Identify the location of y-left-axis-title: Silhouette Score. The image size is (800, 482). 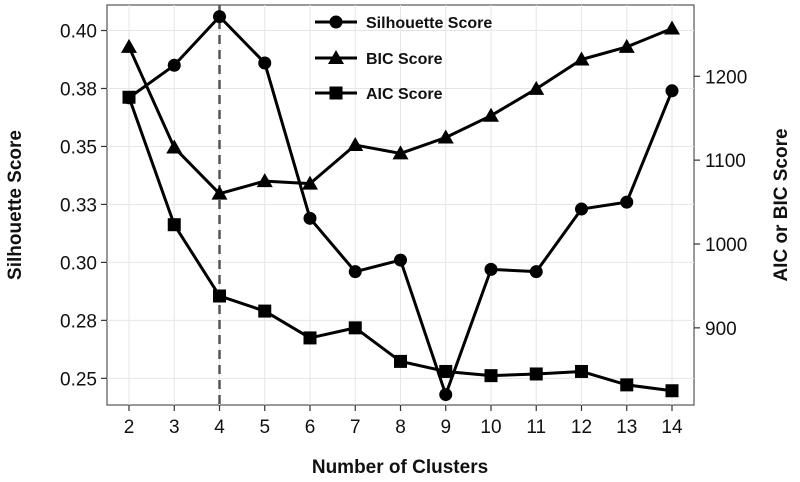
(15, 205).